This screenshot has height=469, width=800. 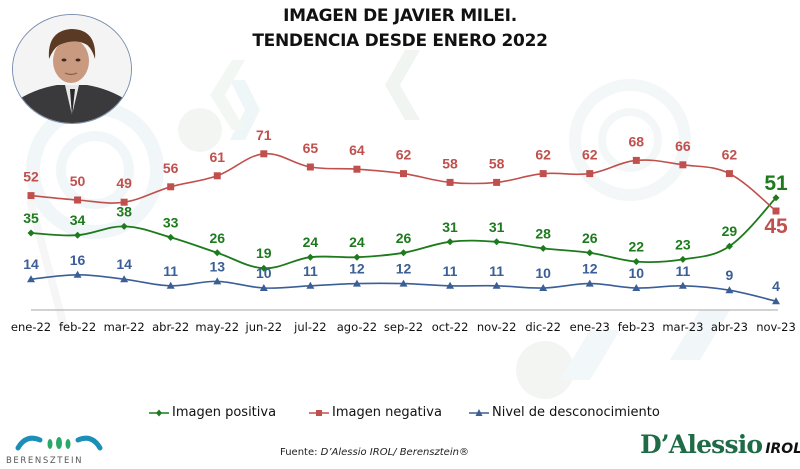 What do you see at coordinates (590, 327) in the screenshot?
I see `x-tick-label: ene-23` at bounding box center [590, 327].